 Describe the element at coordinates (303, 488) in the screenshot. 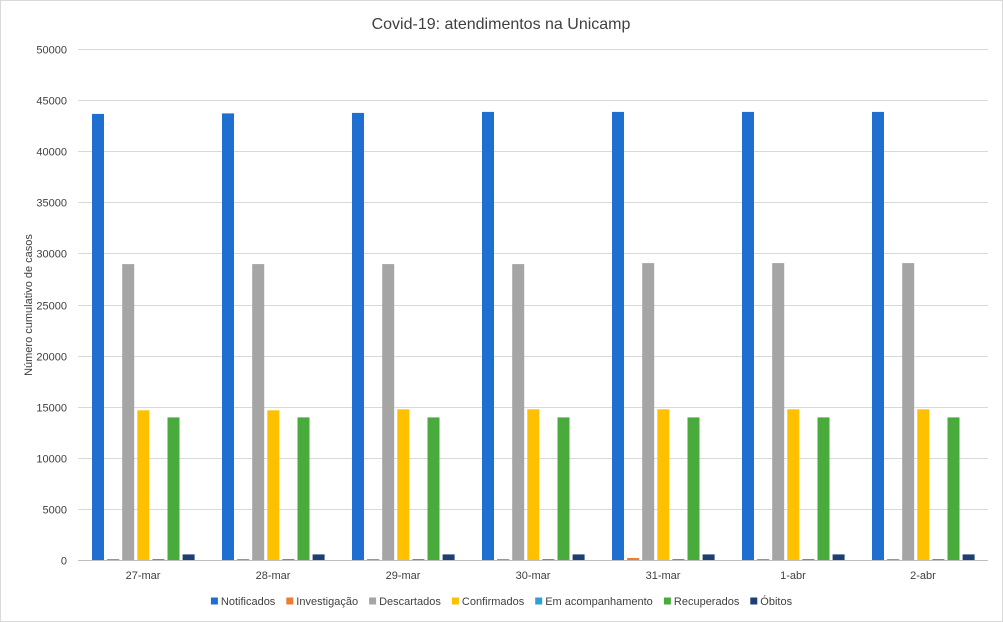

I see `bar-recuperados-28-mar` at that location.